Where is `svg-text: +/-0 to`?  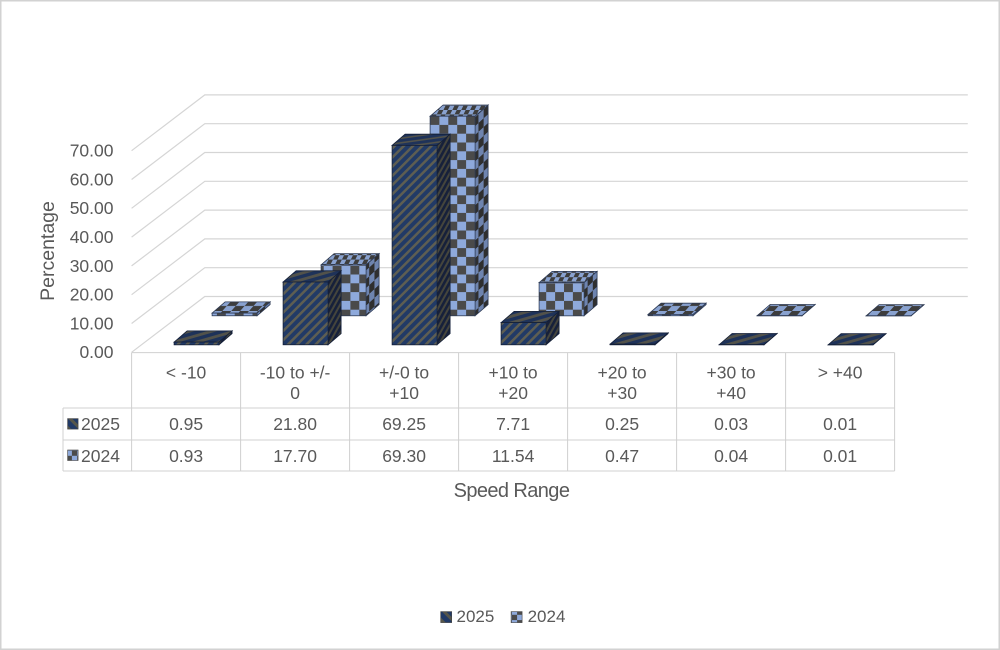
svg-text: +/-0 to is located at coordinates (404, 373).